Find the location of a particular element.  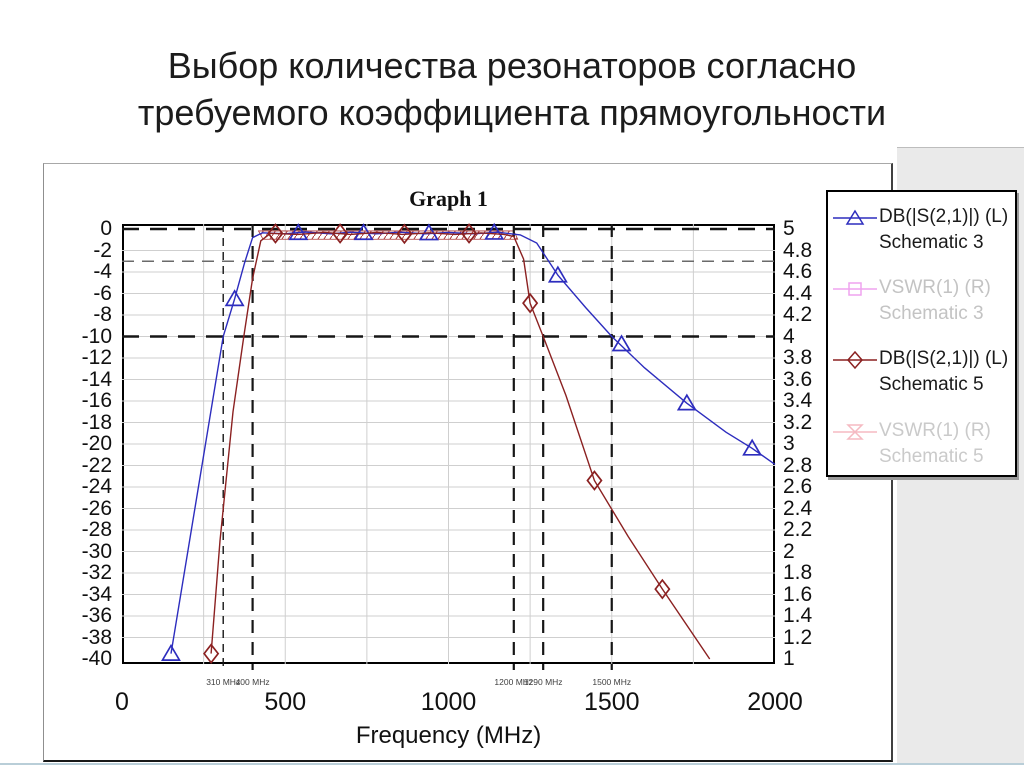

legend-item-vswr-schematic-5: VSWR(1) (R) Schematic 5 is located at coordinates (912, 444).